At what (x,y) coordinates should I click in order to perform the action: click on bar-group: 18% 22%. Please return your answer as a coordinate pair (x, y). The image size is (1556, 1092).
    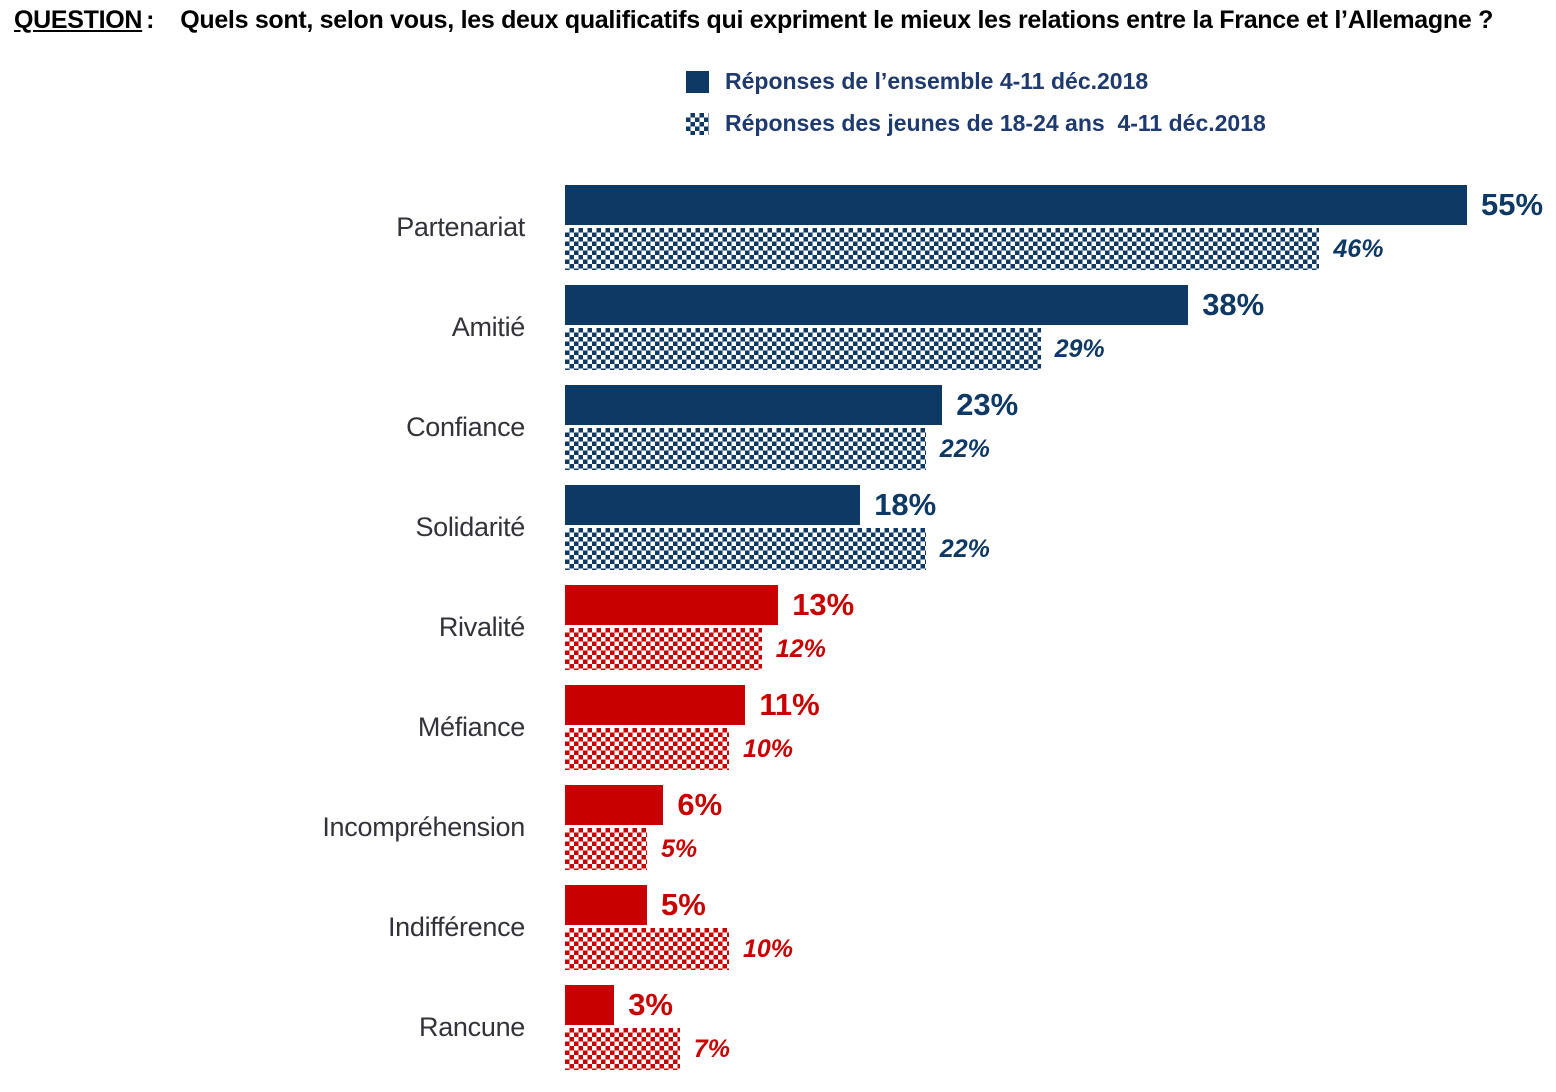
    Looking at the image, I should click on (1060, 527).